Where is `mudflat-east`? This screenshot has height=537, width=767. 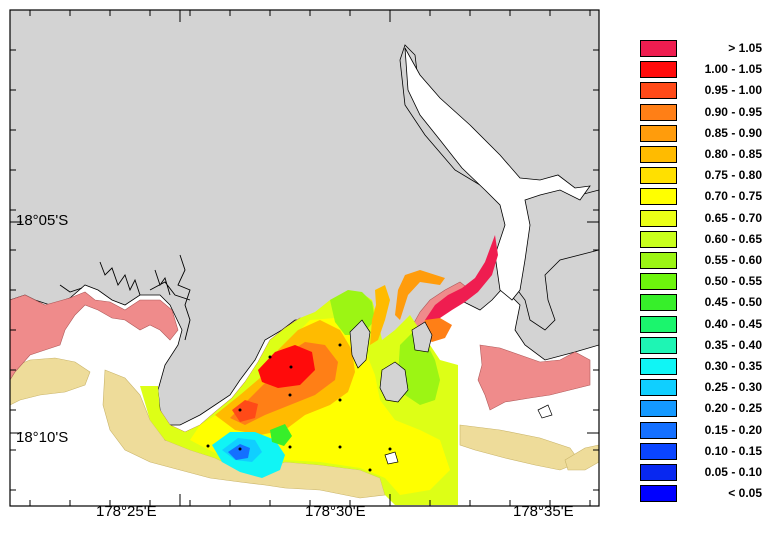
mudflat-east is located at coordinates (520, 447).